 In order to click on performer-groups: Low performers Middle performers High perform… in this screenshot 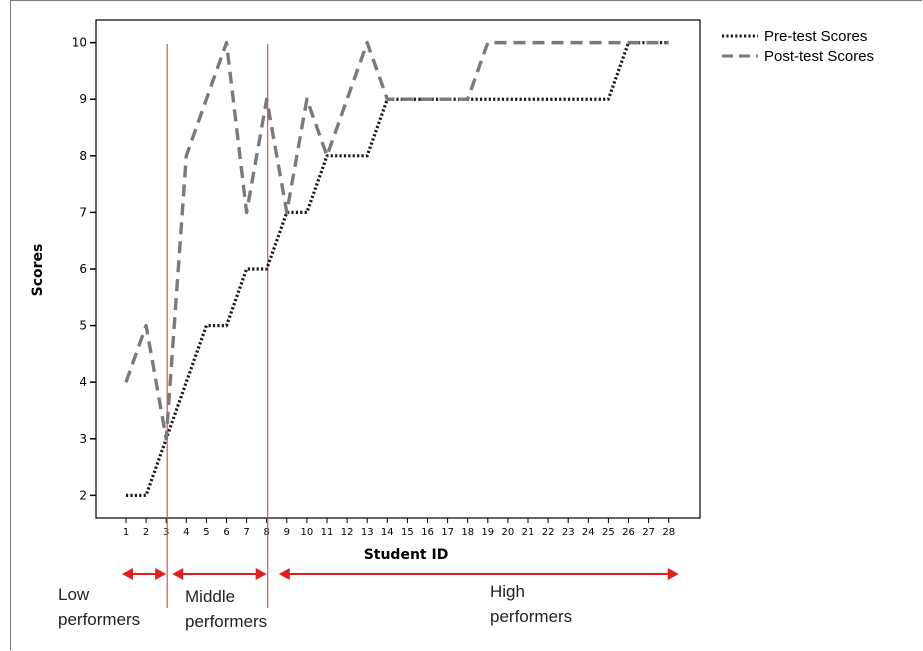, I will do `click(368, 599)`.